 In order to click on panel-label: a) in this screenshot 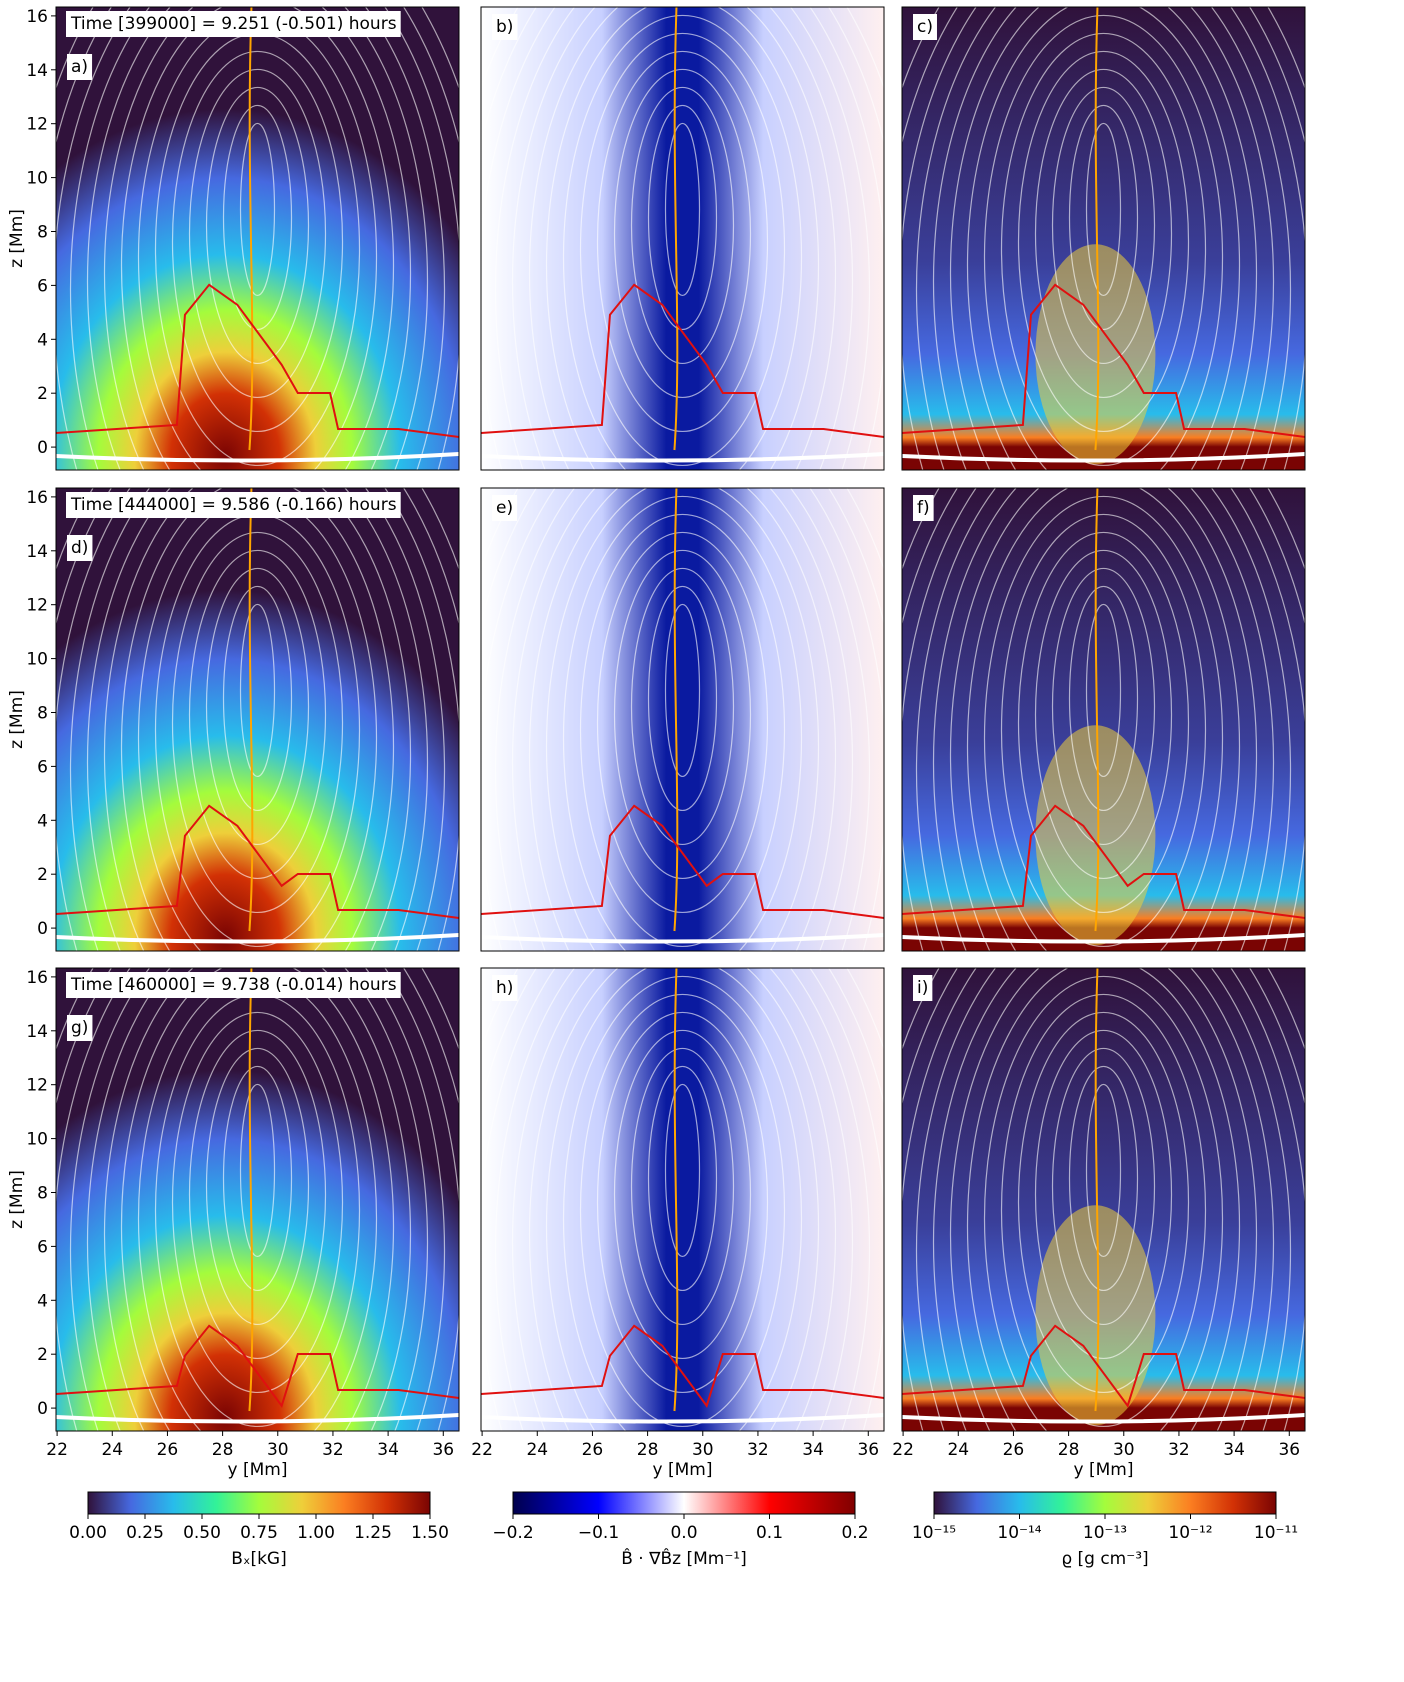, I will do `click(79, 67)`.